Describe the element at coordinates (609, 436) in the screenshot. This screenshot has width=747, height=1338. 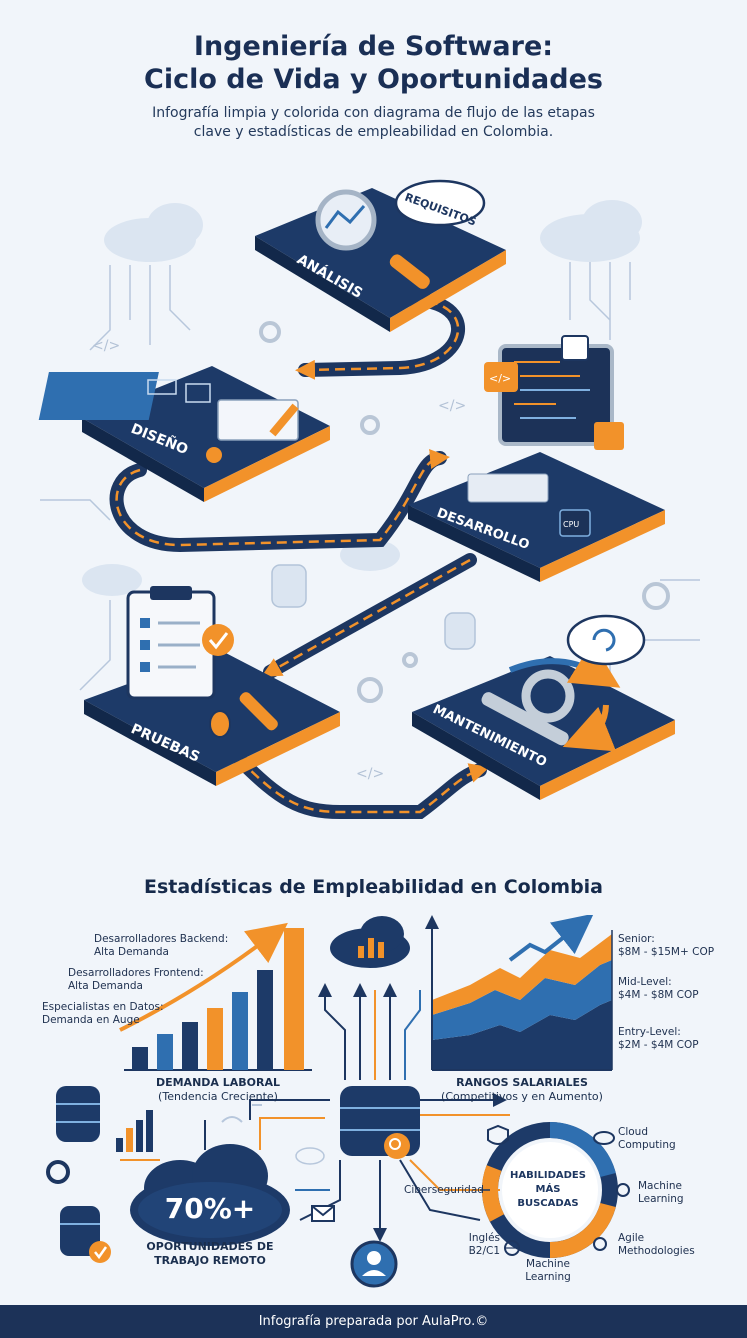
I see `chip-icon` at that location.